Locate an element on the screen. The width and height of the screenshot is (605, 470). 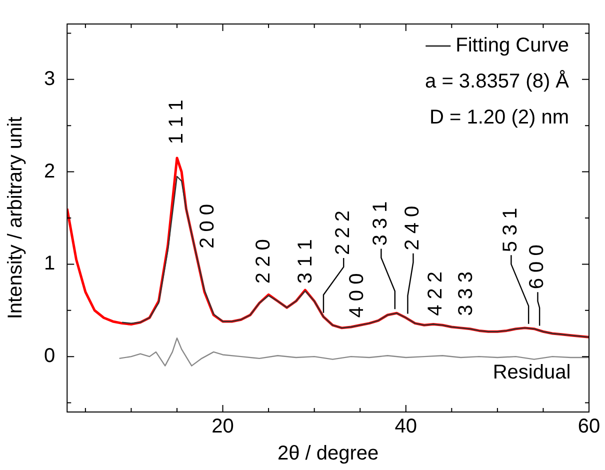
legend-label: Fitting Curve is located at coordinates (512, 45).